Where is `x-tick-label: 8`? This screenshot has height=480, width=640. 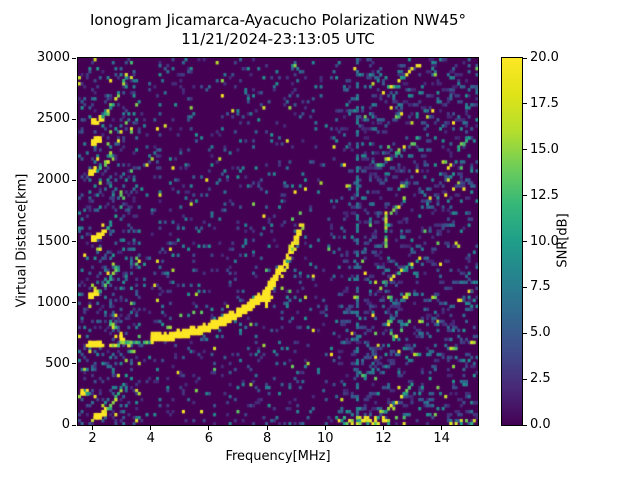
x-tick-label: 8 is located at coordinates (267, 438).